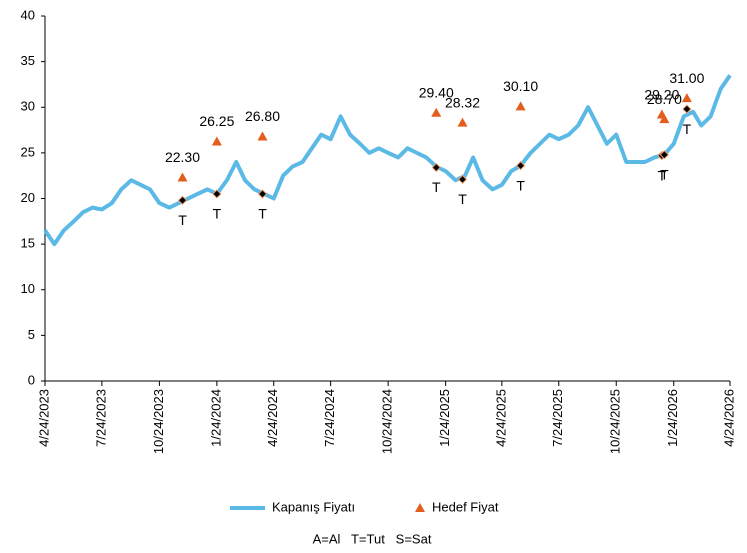  What do you see at coordinates (28, 14) in the screenshot?
I see `y-tick-label: 40` at bounding box center [28, 14].